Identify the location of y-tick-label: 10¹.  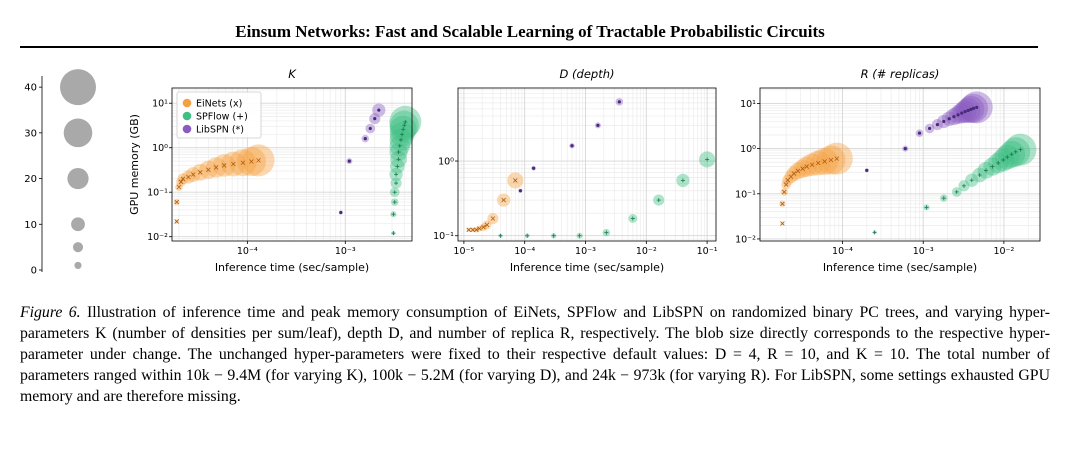
(748, 104).